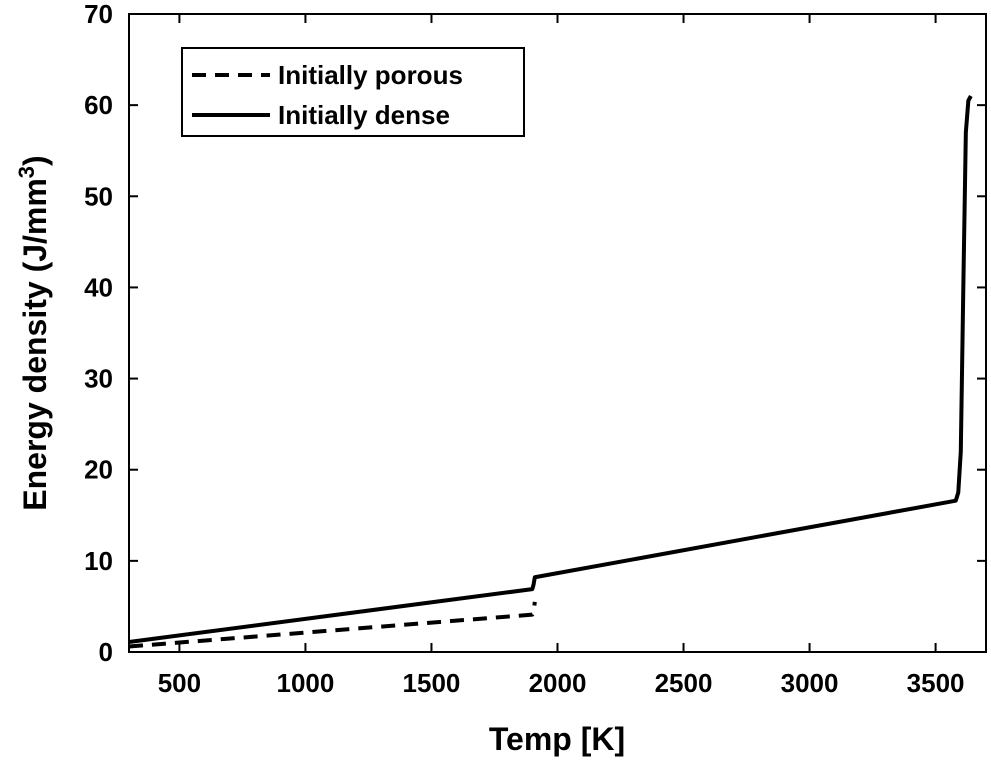 The image size is (991, 761). I want to click on y-tick-label: 60, so click(98, 105).